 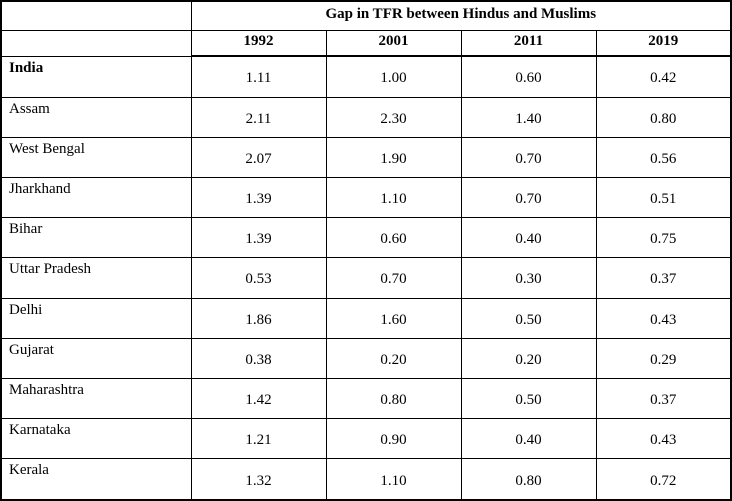 What do you see at coordinates (96, 398) in the screenshot?
I see `state-label: Maharashtra` at bounding box center [96, 398].